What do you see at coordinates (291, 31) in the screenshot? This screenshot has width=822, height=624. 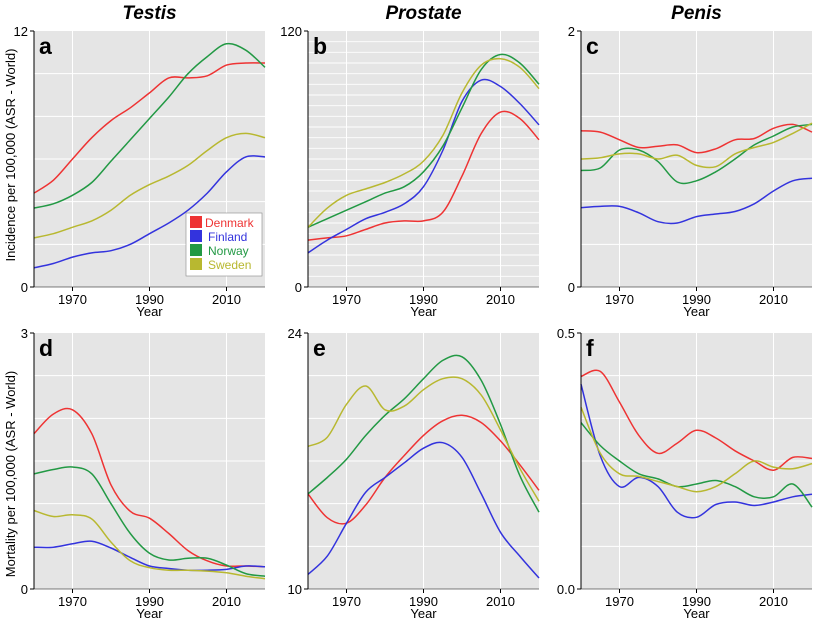 I see `y-tick-label: 120` at bounding box center [291, 31].